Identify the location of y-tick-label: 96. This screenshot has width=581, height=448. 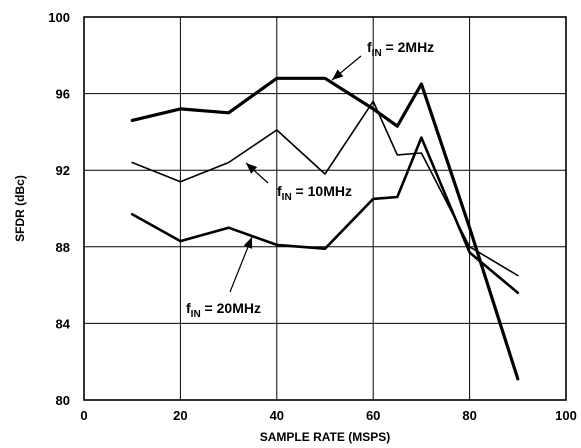
(63, 94).